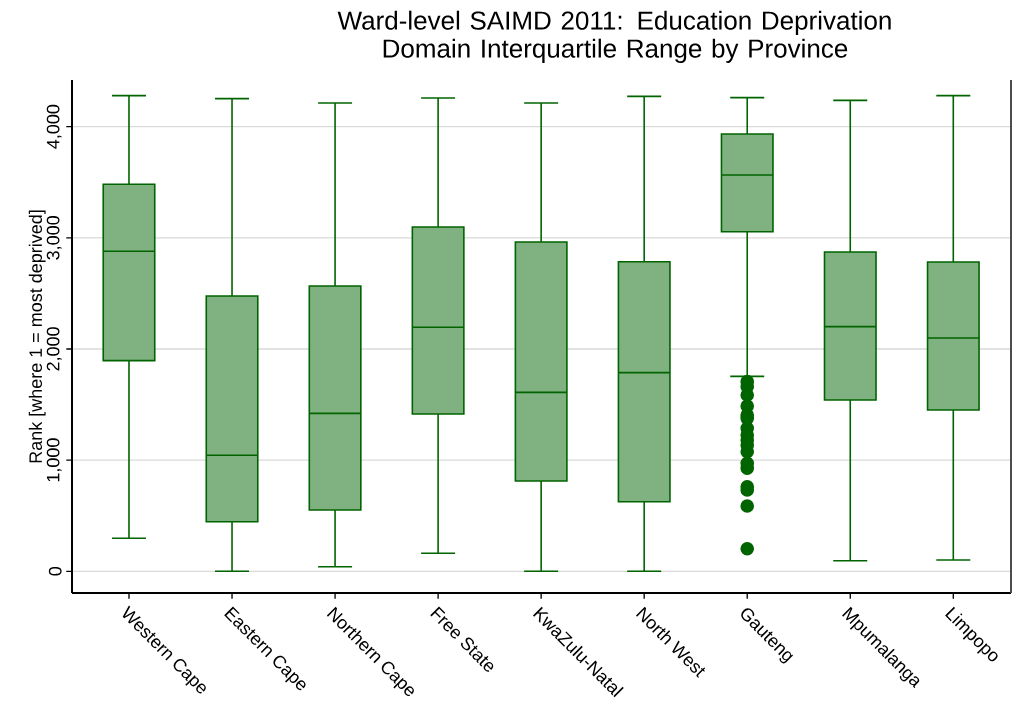 This screenshot has width=1018, height=706. What do you see at coordinates (54, 349) in the screenshot?
I see `y-tick-label: 2,000` at bounding box center [54, 349].